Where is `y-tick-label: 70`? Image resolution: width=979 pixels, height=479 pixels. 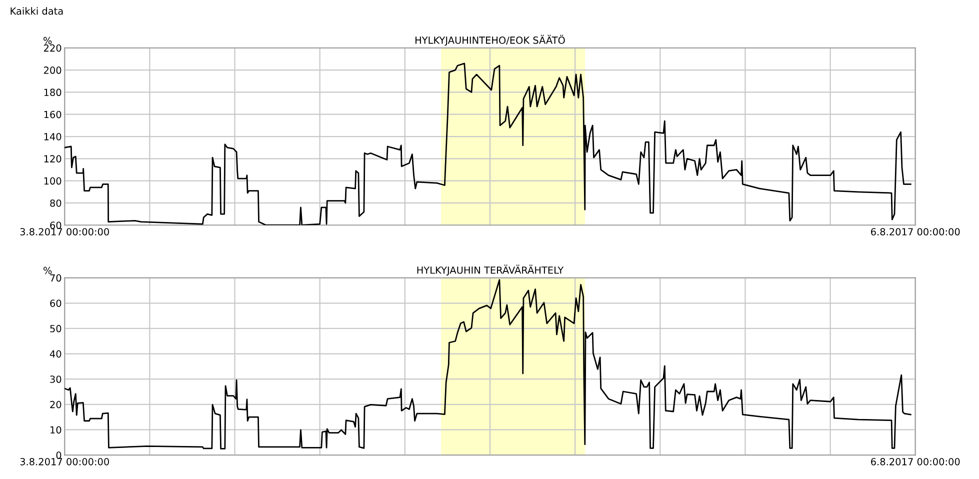
y-tick-label: 70 is located at coordinates (56, 278).